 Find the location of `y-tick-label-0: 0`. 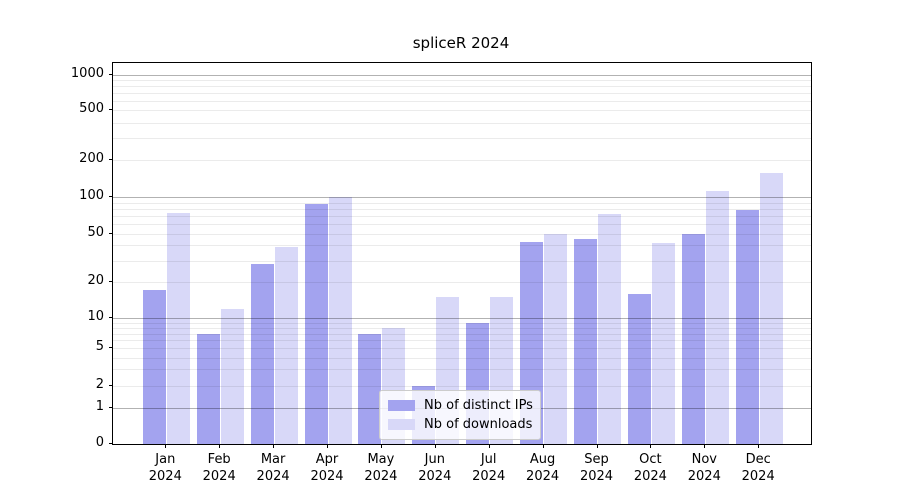

y-tick-label-0: 0 is located at coordinates (99, 442).